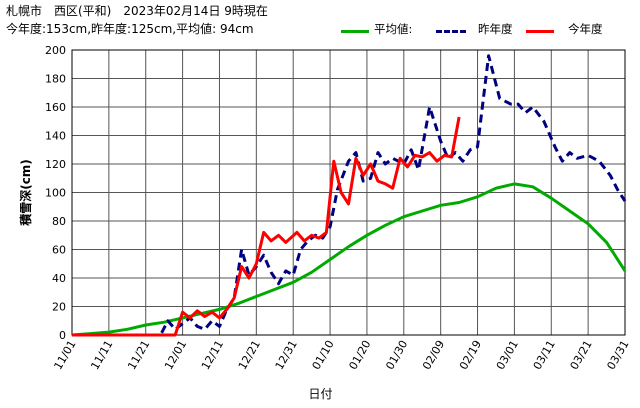 The image size is (640, 408). I want to click on y-tick-label: 20, so click(59, 307).